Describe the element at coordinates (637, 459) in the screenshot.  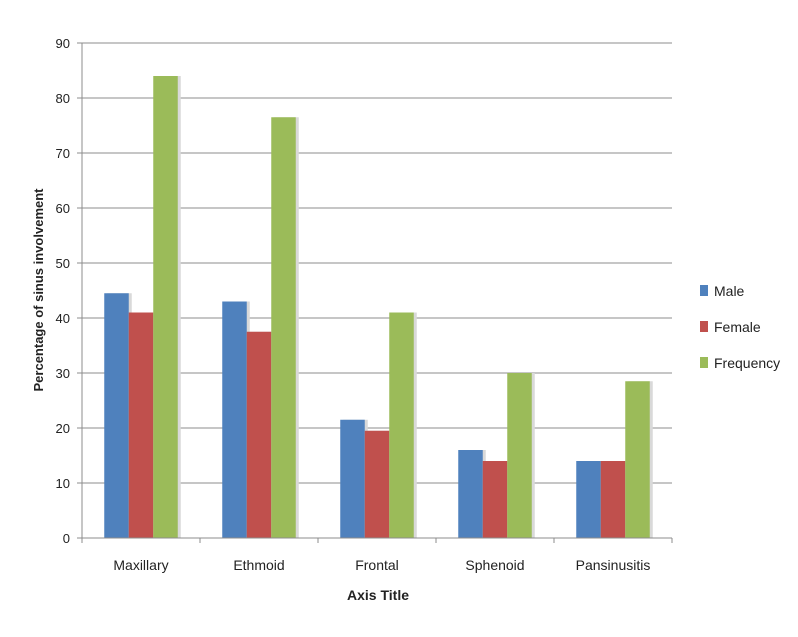
I see `bar-frequency-pansinusitis` at that location.